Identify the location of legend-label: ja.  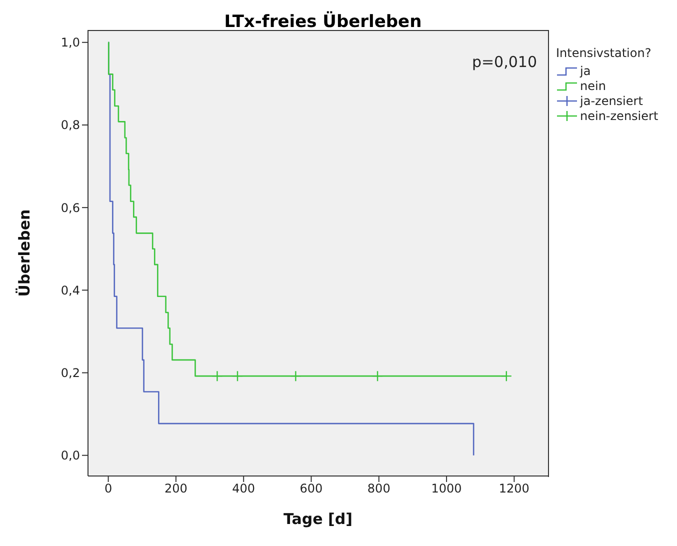
(585, 71).